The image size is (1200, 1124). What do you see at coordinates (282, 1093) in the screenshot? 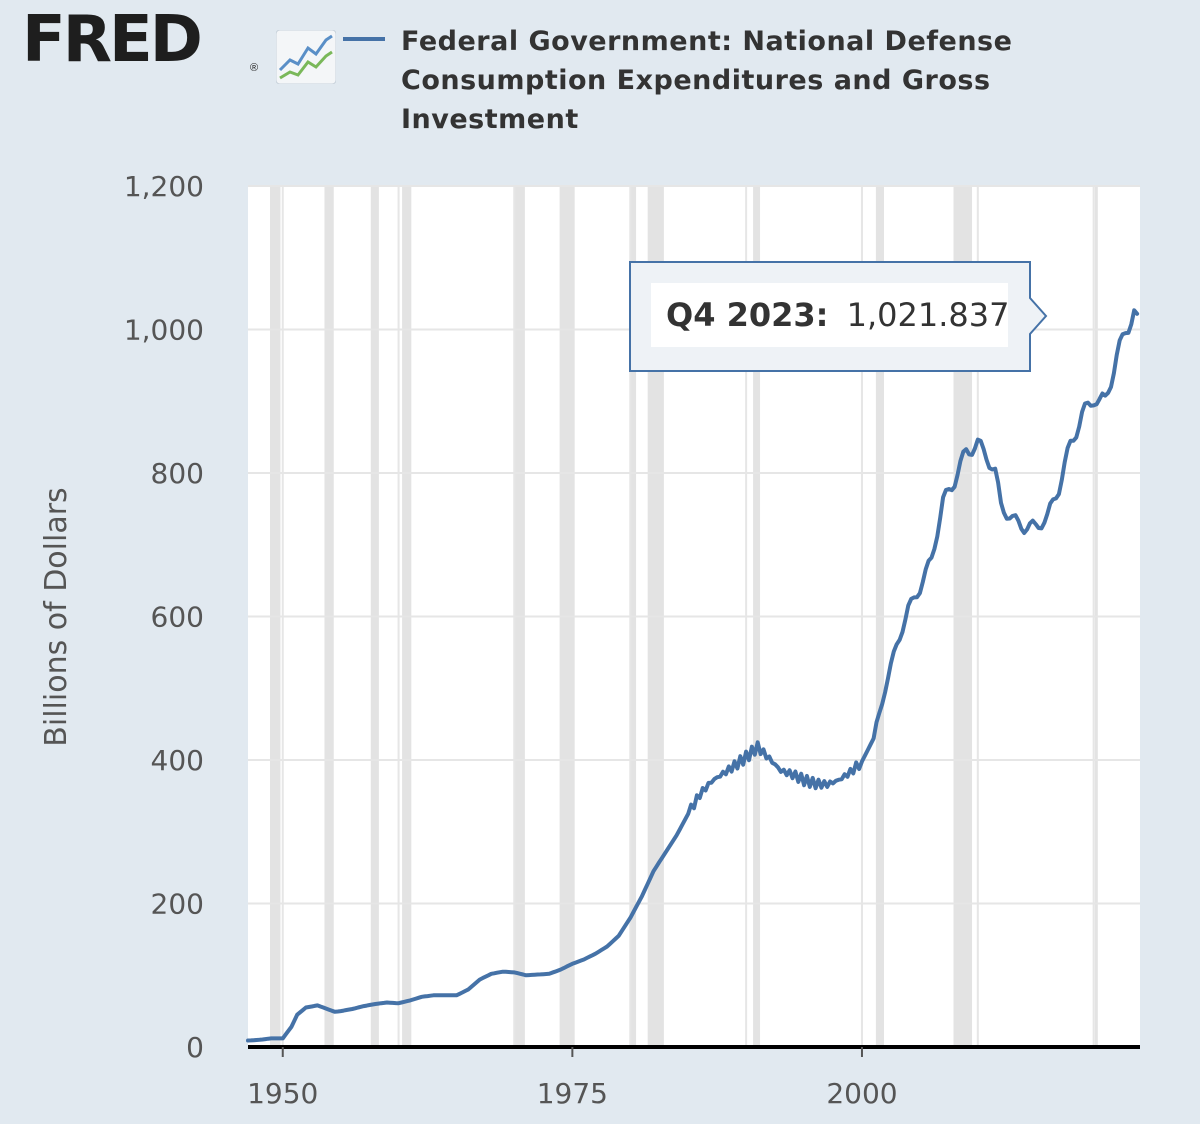
I see `x-tick-label: 1950` at bounding box center [282, 1093].